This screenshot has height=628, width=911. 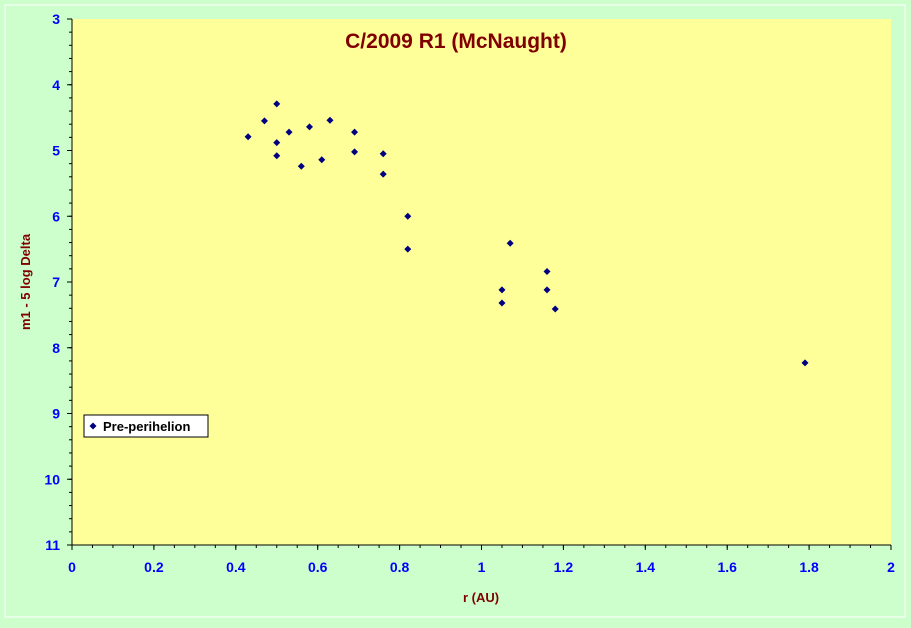 I want to click on x-tick-label: 1.8, so click(x=809, y=567).